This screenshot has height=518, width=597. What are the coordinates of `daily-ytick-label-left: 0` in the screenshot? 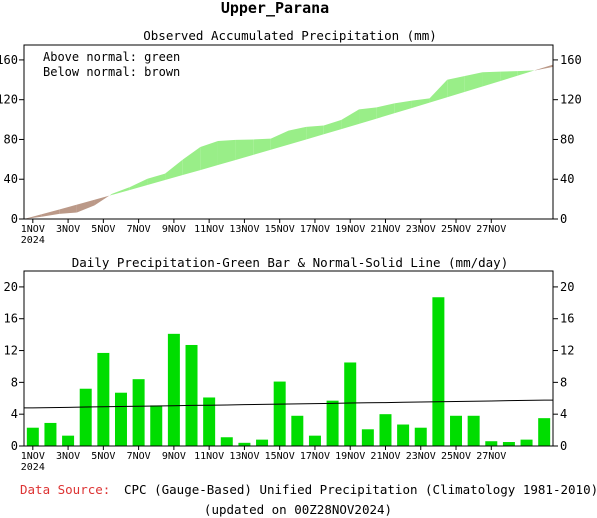 It's located at (14, 446).